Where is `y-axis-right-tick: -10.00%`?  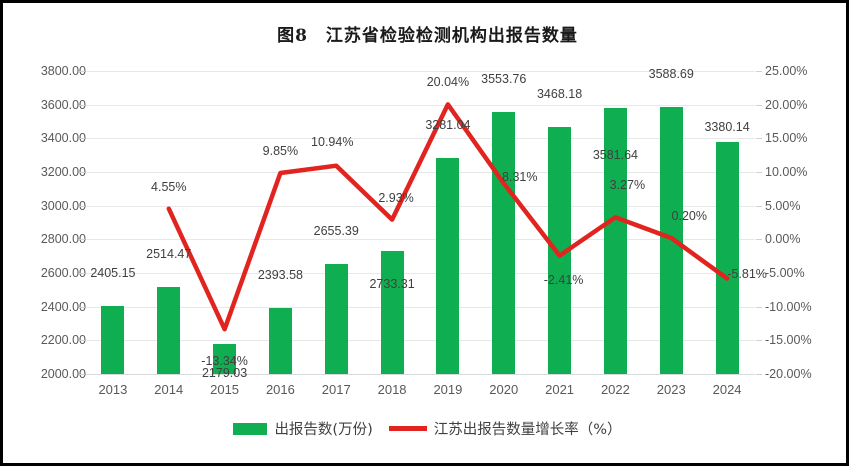 y-axis-right-tick: -10.00% is located at coordinates (788, 306).